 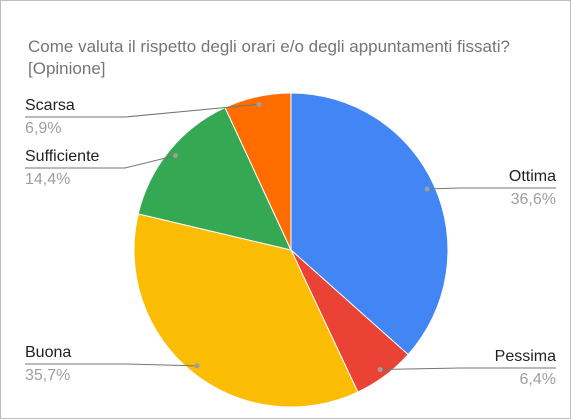 What do you see at coordinates (43, 128) in the screenshot?
I see `slice-value-label: 6,9%` at bounding box center [43, 128].